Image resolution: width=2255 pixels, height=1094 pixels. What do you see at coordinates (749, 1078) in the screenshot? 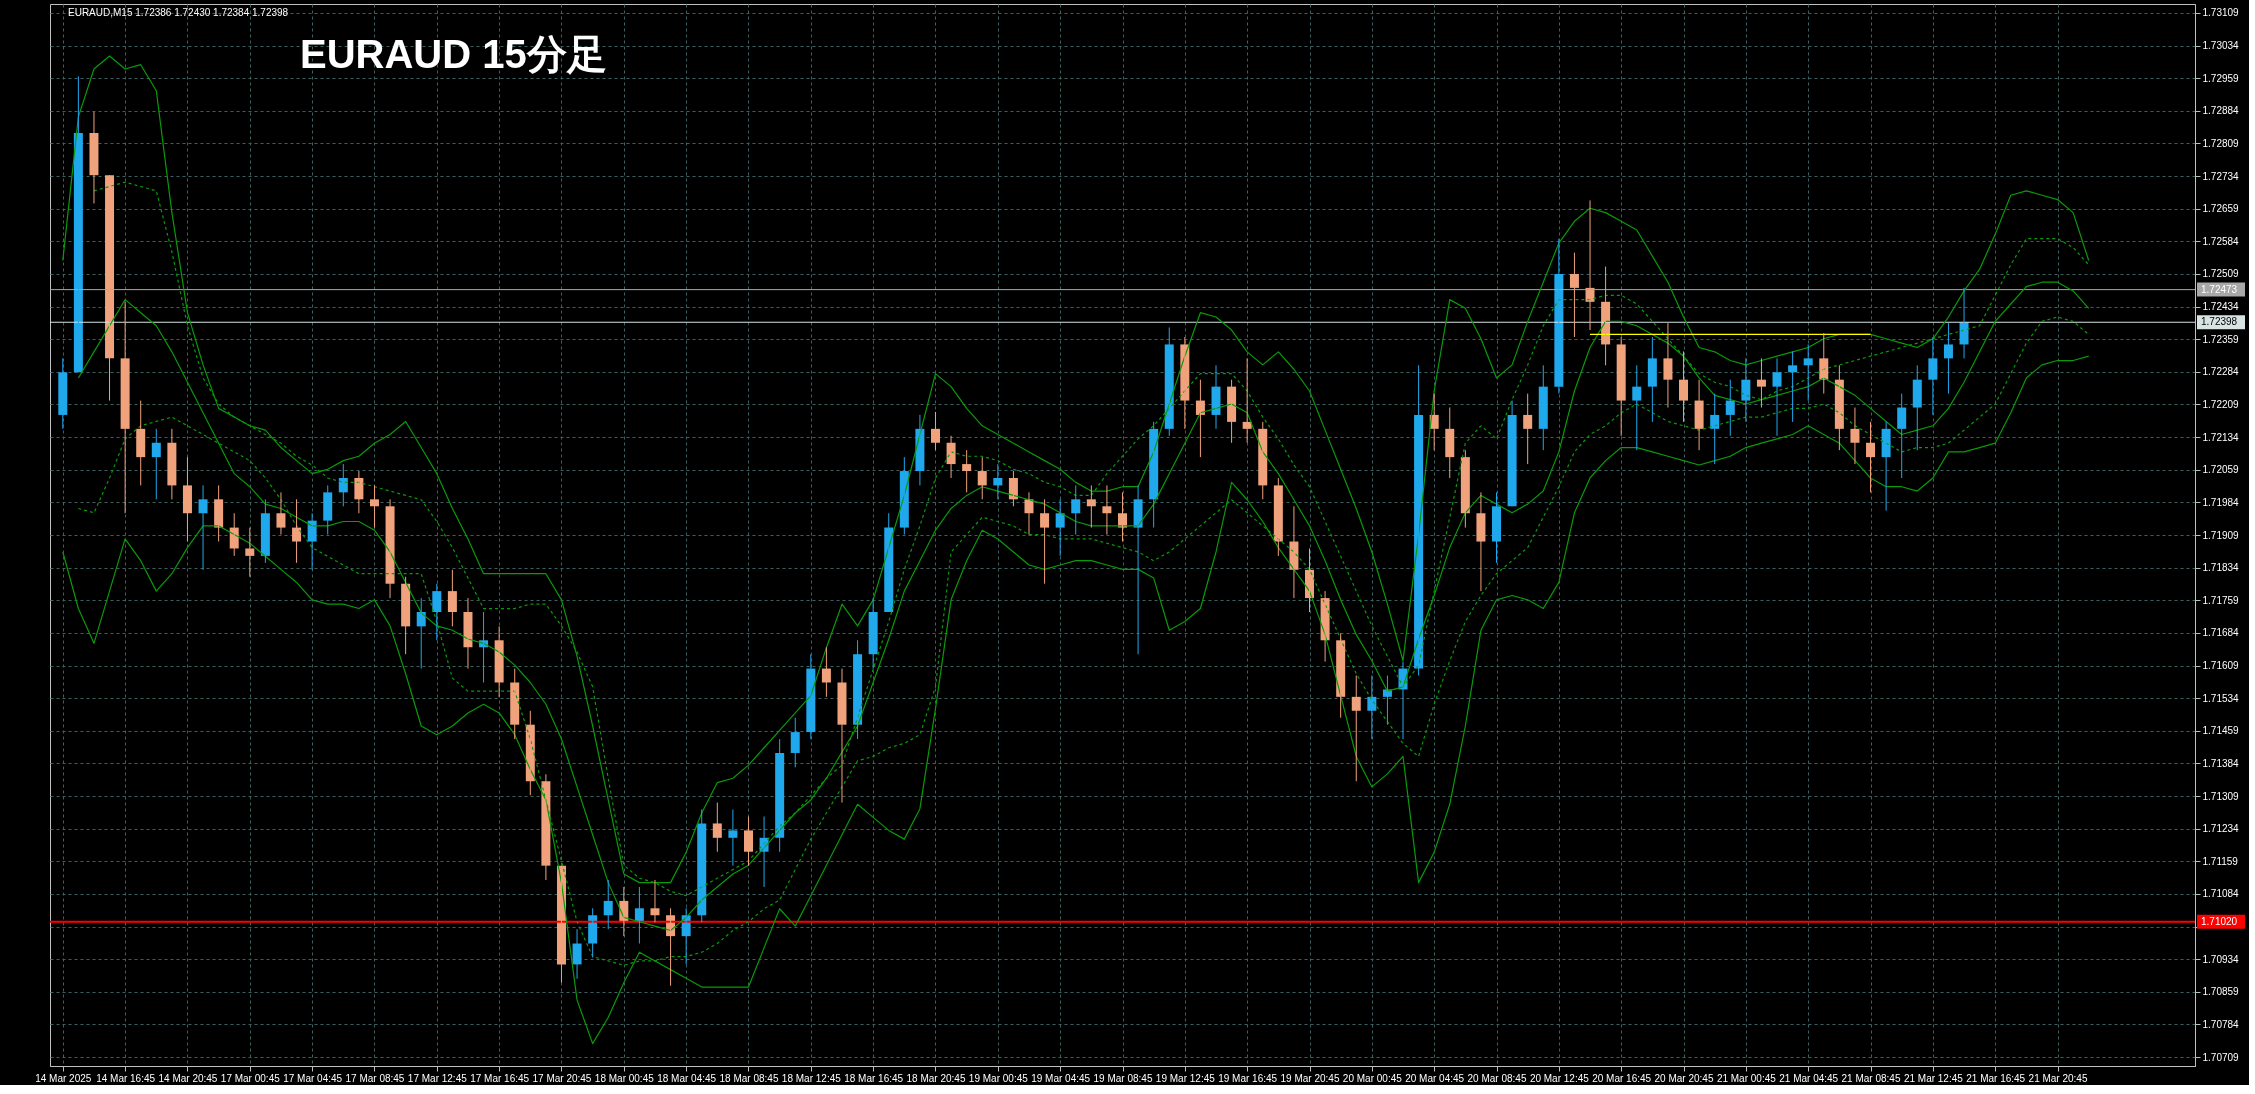
I see `x-tick-label: 18 Mar 08:45` at bounding box center [749, 1078].